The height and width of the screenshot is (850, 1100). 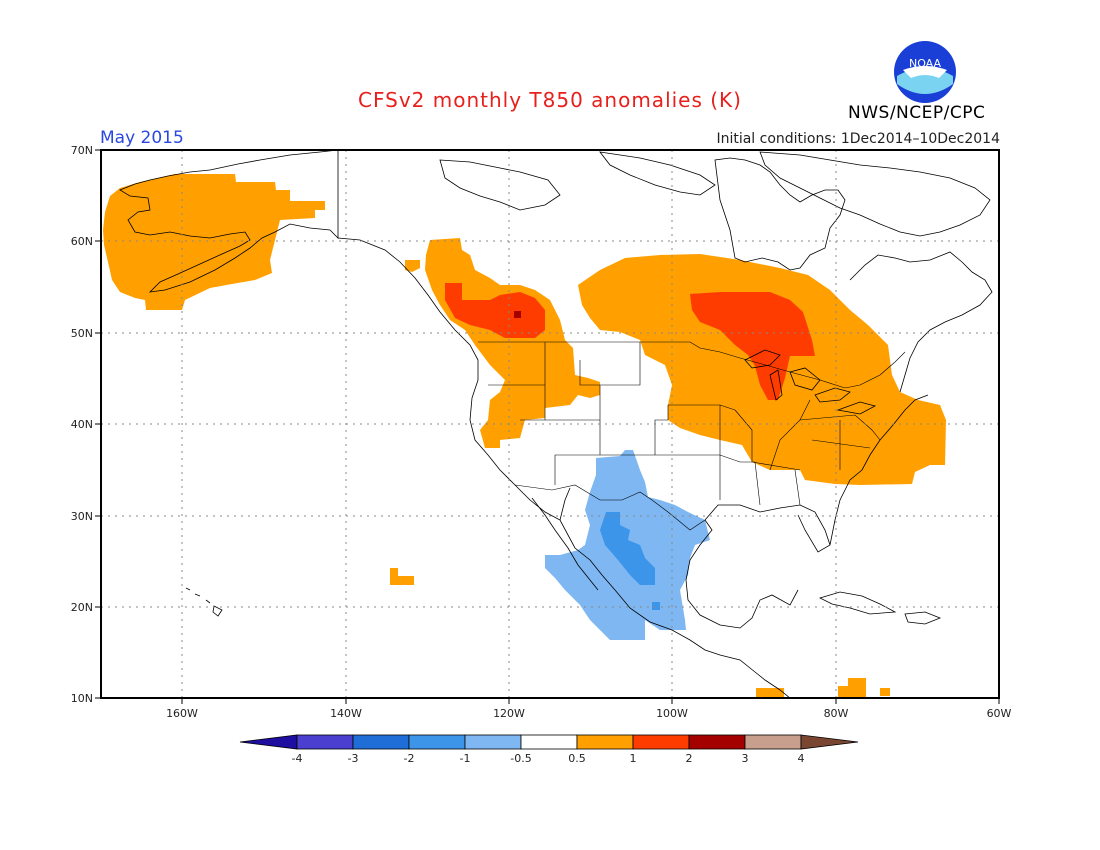 I want to click on colorbar-labels: -4 -3 -2 -1 -0.5 0.5 1 2 3 4, so click(x=548, y=758).